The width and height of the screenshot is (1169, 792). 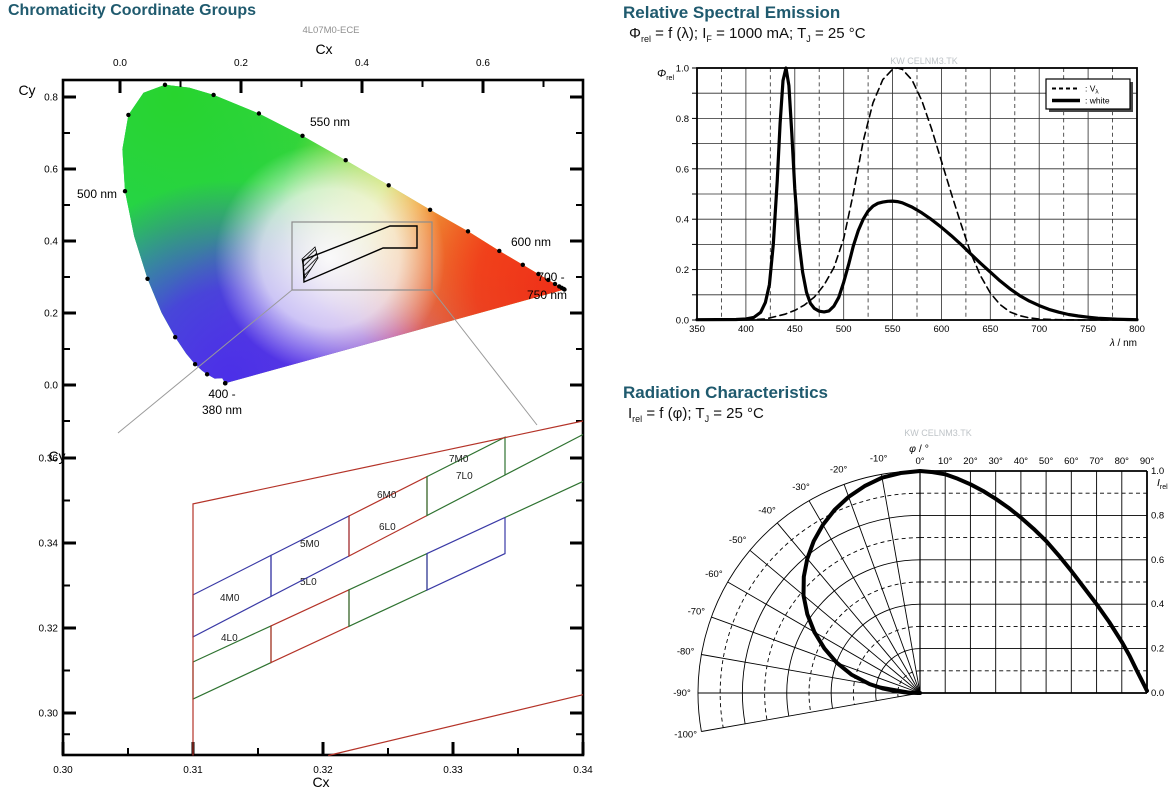 I want to click on bin-label-5M0: 5M0, so click(x=310, y=544).